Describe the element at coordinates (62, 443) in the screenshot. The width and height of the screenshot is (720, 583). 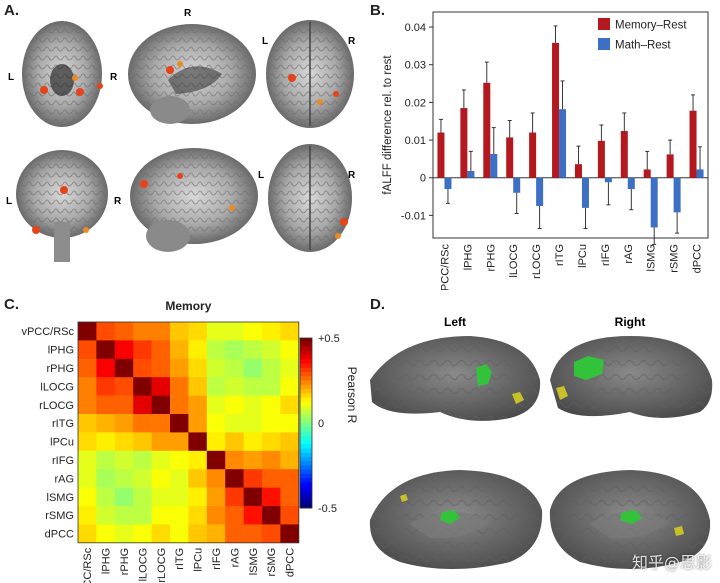
I see `heatmap-row-label: lPCu` at that location.